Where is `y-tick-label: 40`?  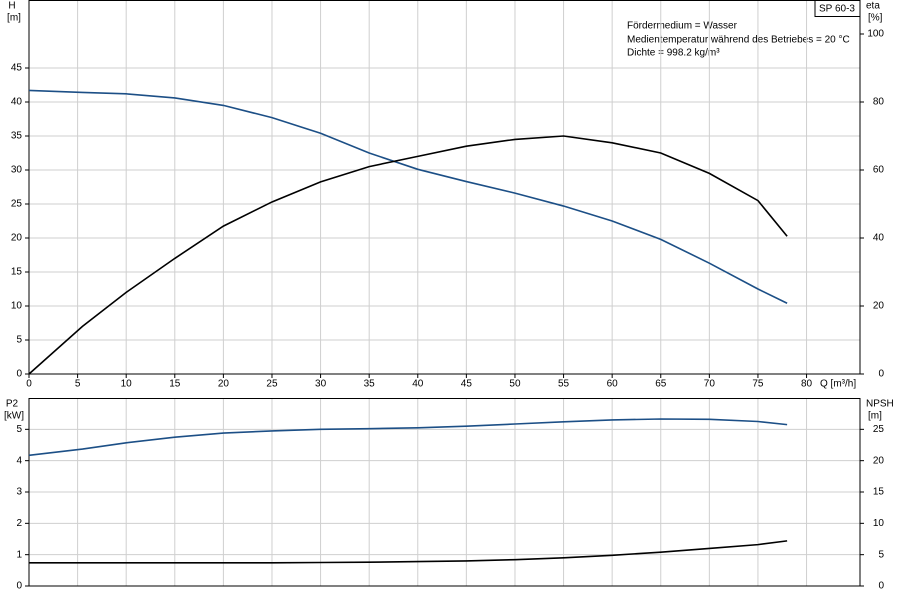 y-tick-label: 40 is located at coordinates (17, 102).